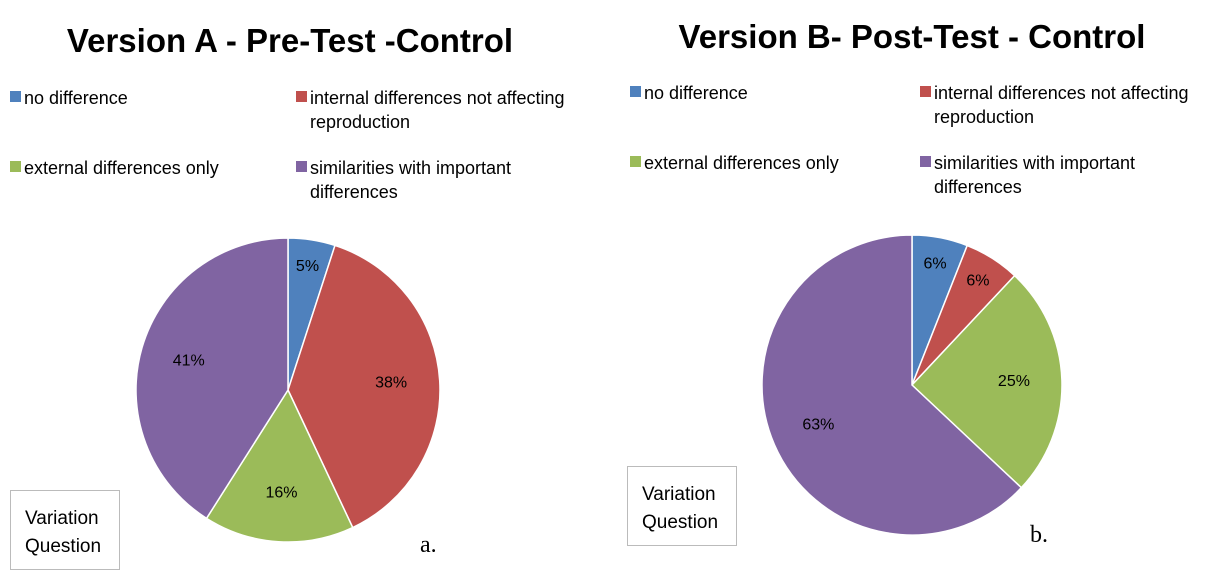 This screenshot has height=571, width=1209. I want to click on chart-title: Version B- Post-Test - Control, so click(912, 36).